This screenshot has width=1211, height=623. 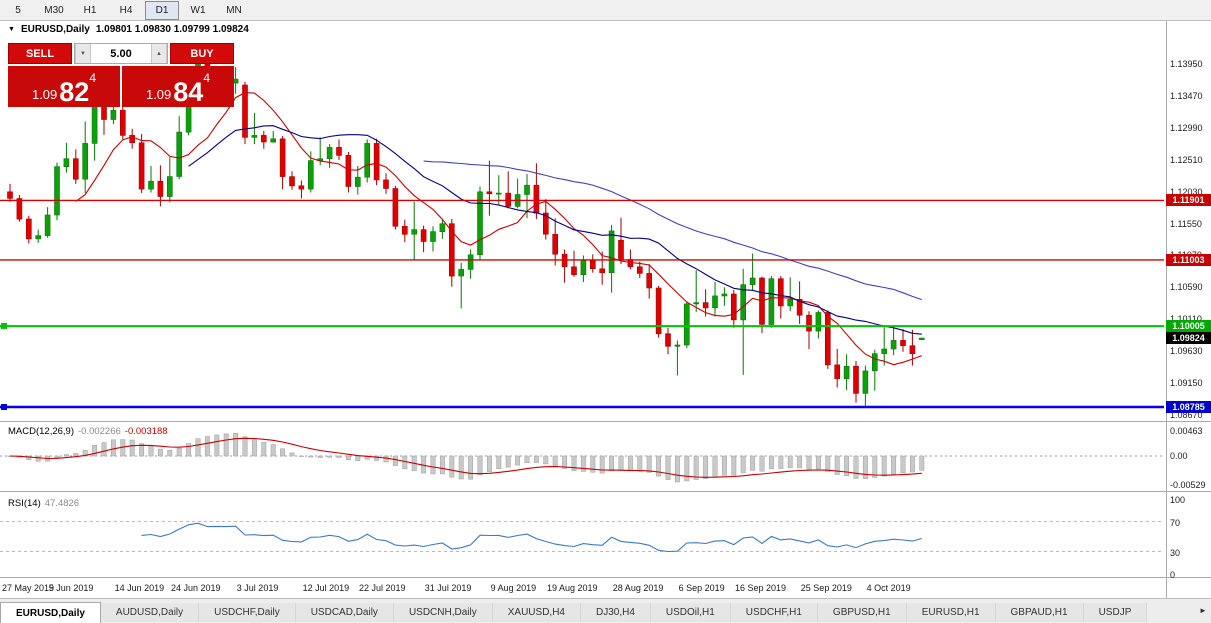 What do you see at coordinates (761, 588) in the screenshot?
I see `date-label: 16 Sep 2019` at bounding box center [761, 588].